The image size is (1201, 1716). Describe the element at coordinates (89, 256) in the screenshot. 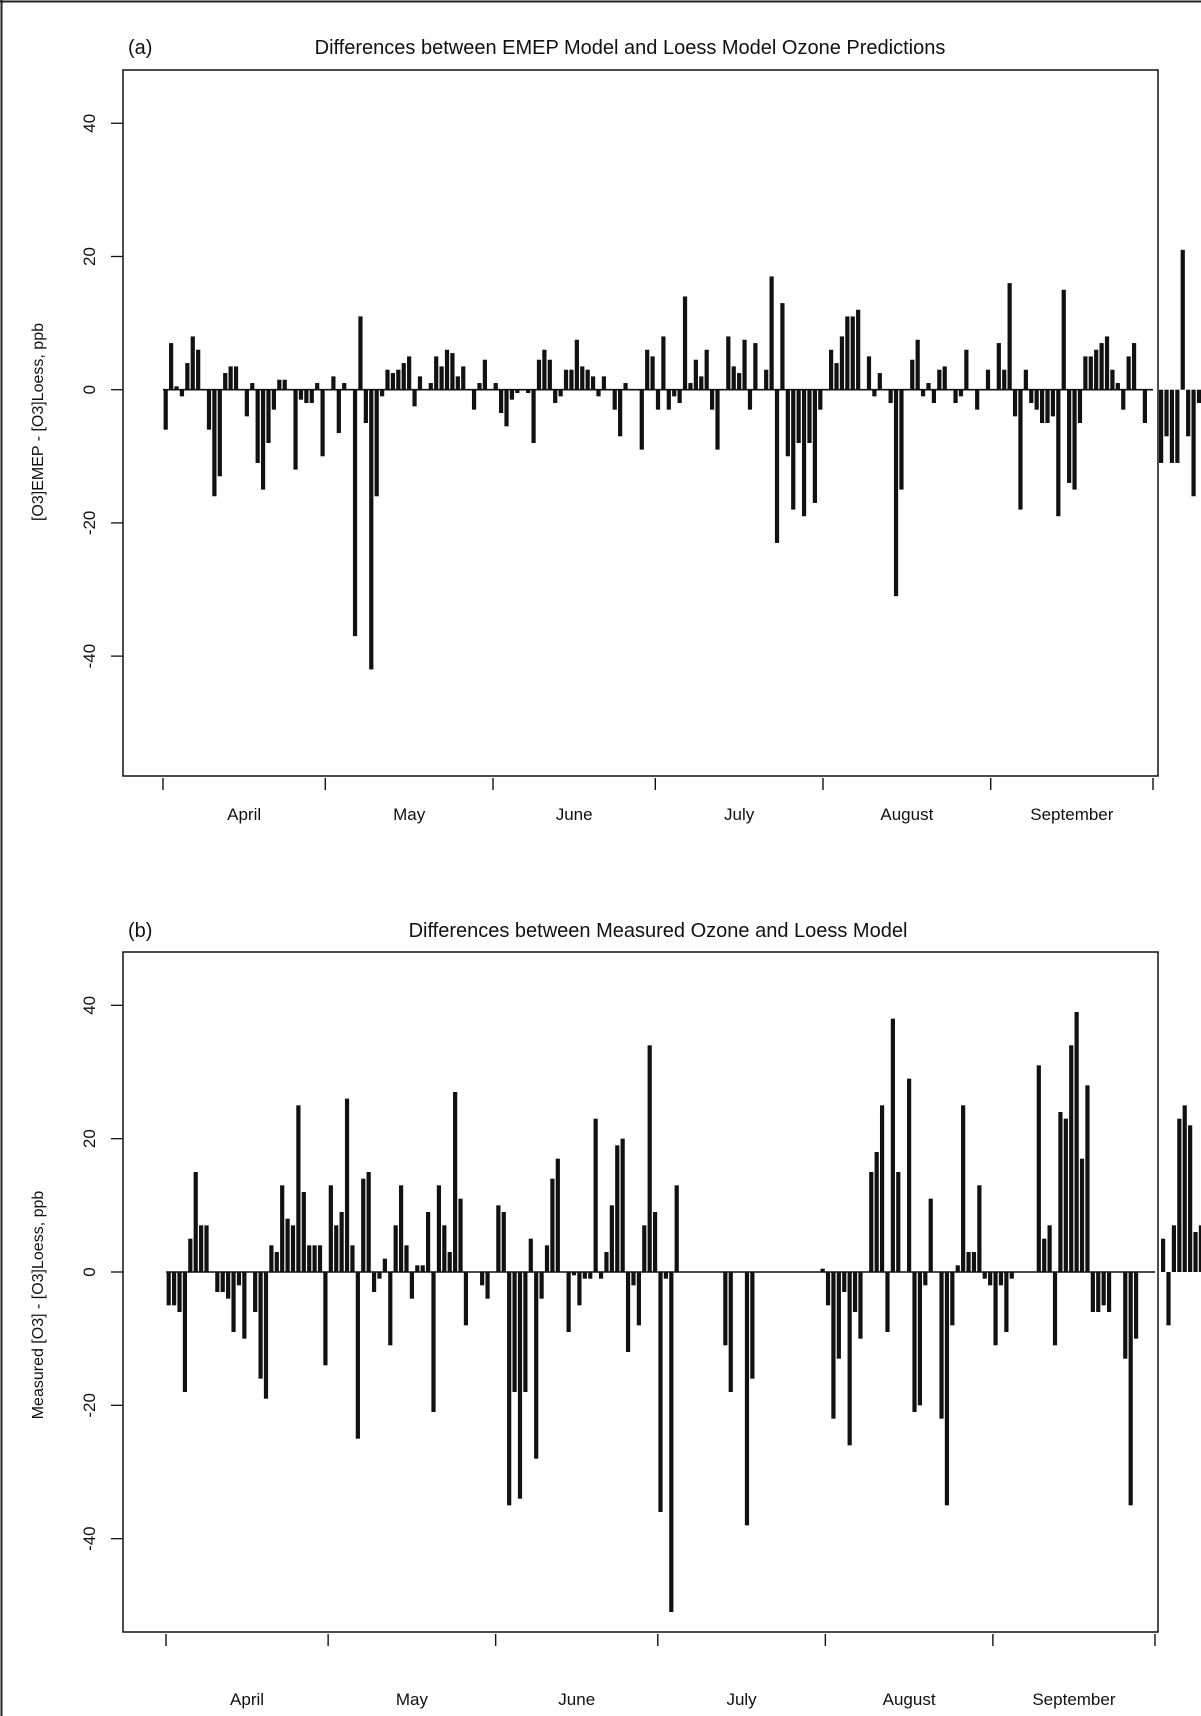

I see `panel-a-ytick-label-20: 20` at that location.